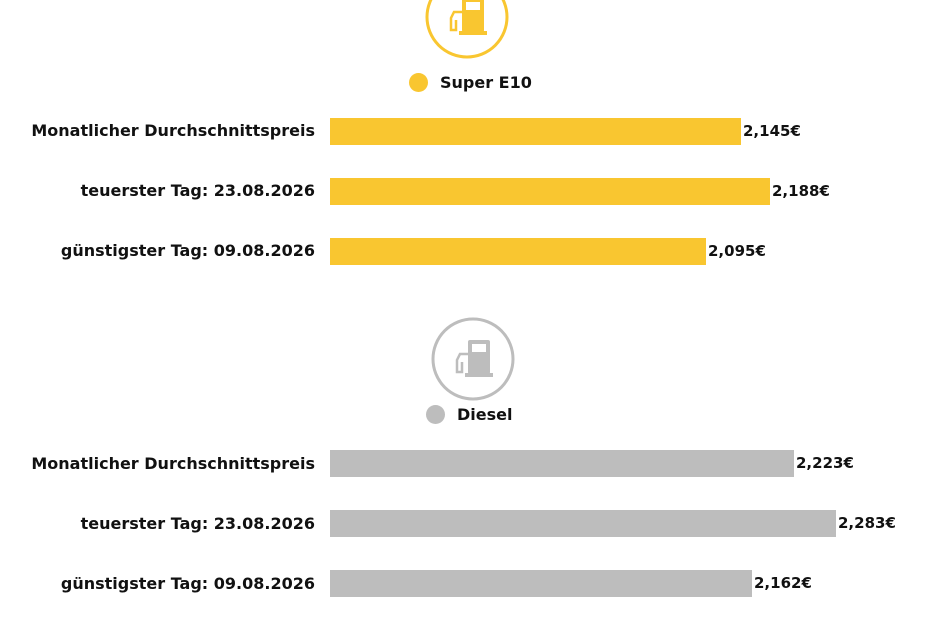  I want to click on bar-value-super-avg: 2,145€, so click(772, 131).